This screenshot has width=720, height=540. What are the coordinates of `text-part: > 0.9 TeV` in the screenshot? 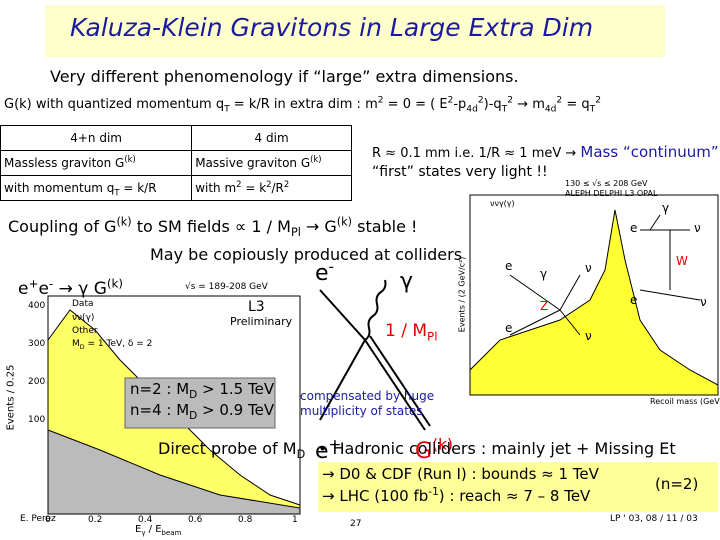 It's located at (236, 410).